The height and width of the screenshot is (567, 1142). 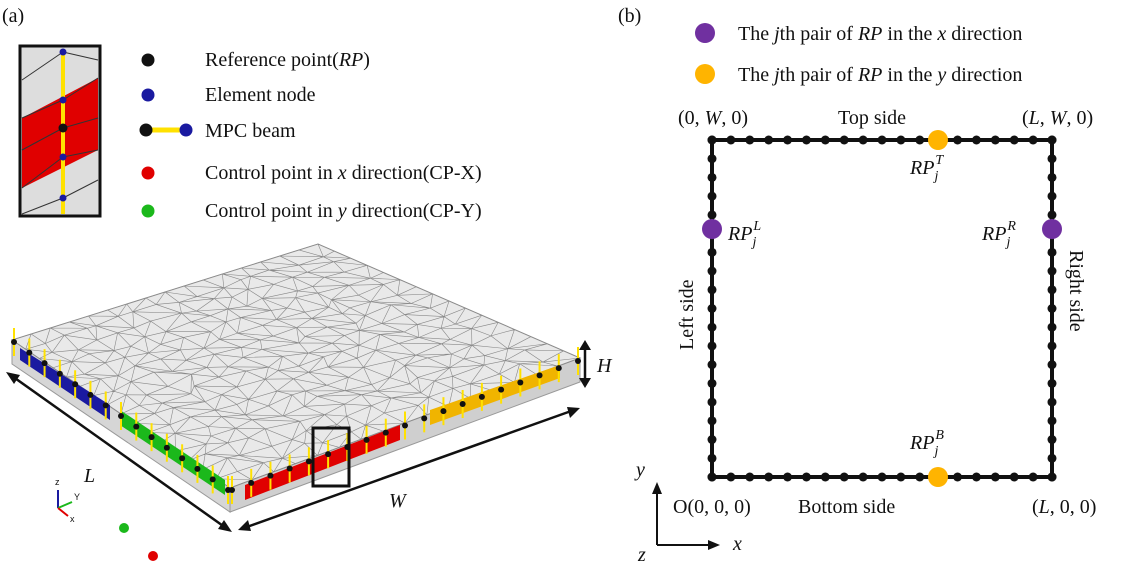 I want to click on control-point, so click(x=124, y=528).